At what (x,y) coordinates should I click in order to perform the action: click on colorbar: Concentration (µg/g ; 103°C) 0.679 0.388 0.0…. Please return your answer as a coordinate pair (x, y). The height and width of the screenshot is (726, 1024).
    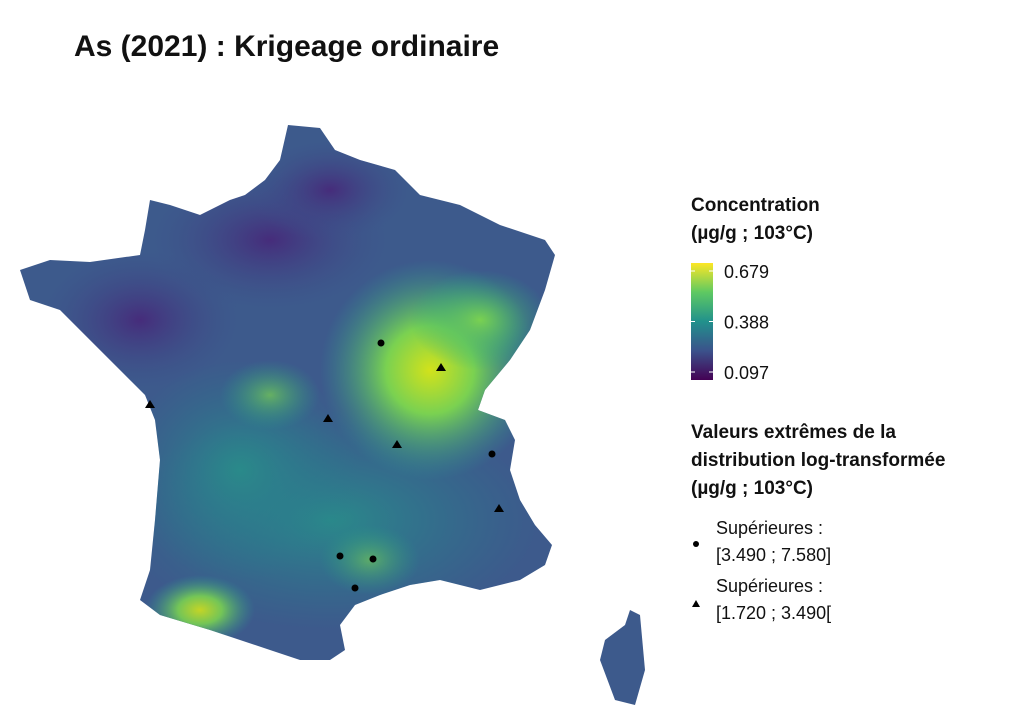
    Looking at the image, I should click on (755, 289).